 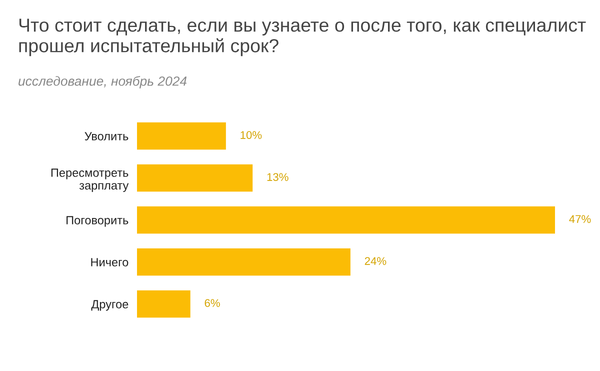 I want to click on data-label: 13%, so click(x=277, y=177).